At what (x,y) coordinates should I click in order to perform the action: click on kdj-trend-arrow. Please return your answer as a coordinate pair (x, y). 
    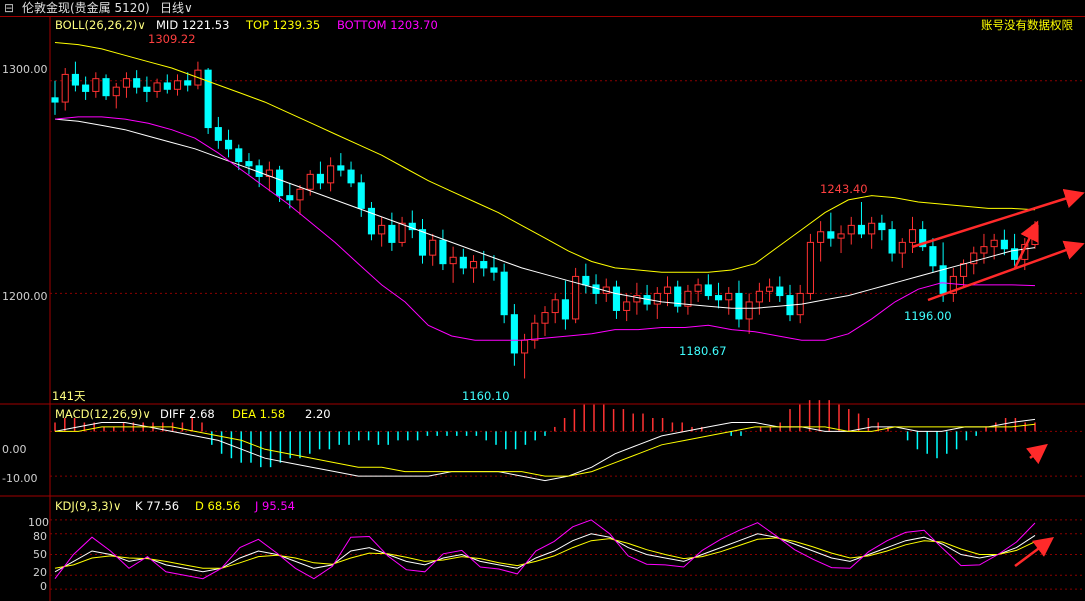
    Looking at the image, I should click on (1034, 552).